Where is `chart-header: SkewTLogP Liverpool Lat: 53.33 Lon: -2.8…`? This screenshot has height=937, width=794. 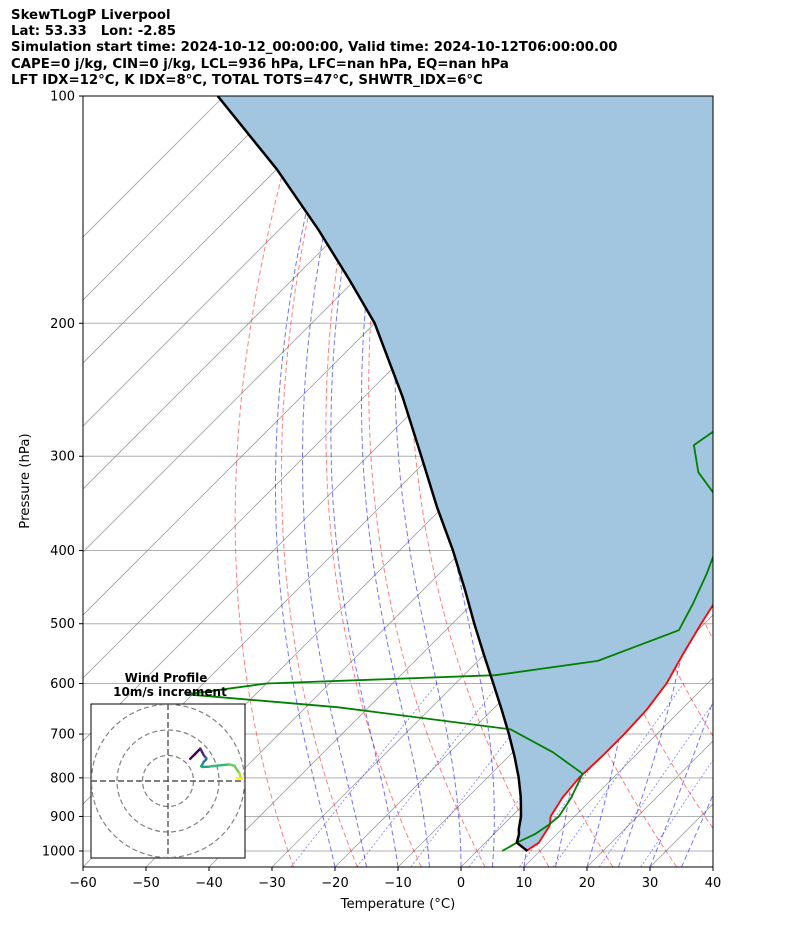 chart-header: SkewTLogP Liverpool Lat: 53.33 Lon: -2.8… is located at coordinates (314, 48).